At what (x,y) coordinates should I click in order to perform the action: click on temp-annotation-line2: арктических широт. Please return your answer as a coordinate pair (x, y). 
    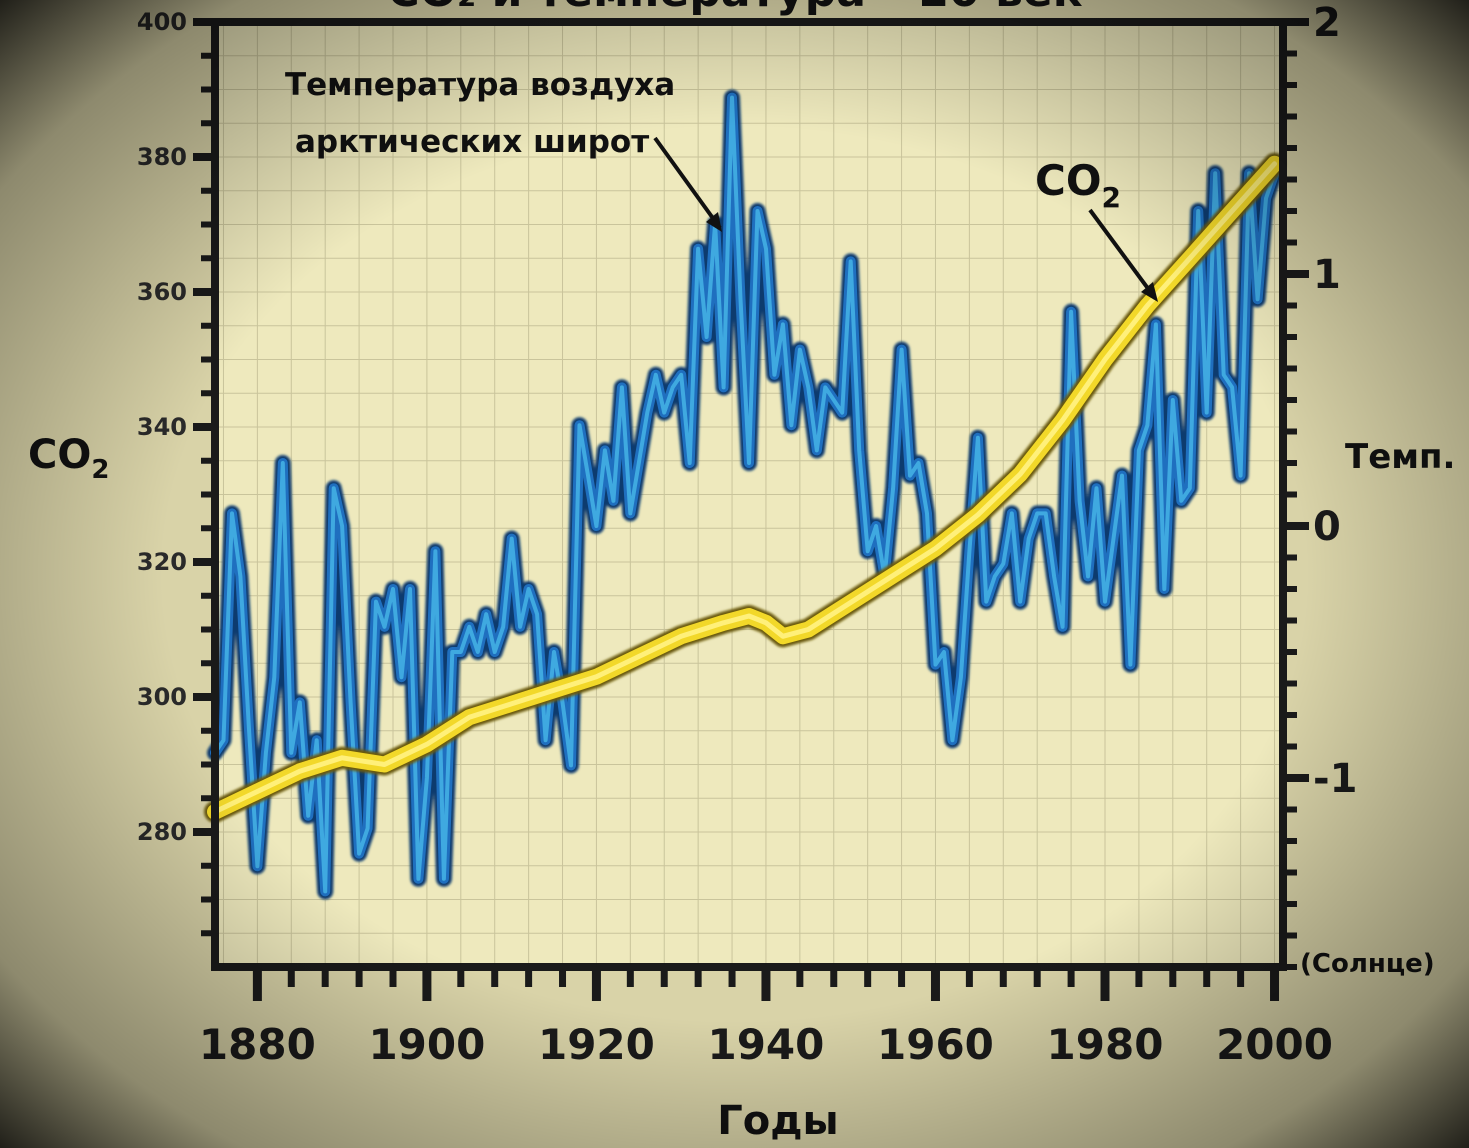
    Looking at the image, I should click on (472, 142).